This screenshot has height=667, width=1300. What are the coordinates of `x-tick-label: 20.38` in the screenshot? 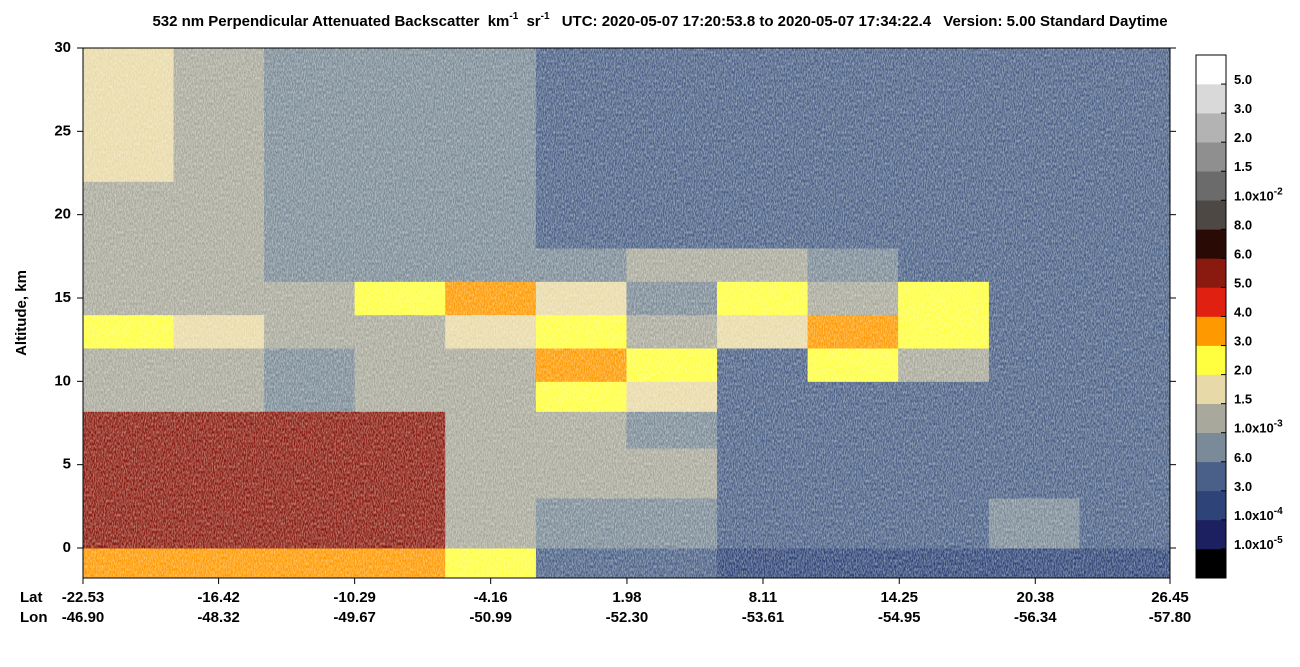 It's located at (1036, 597).